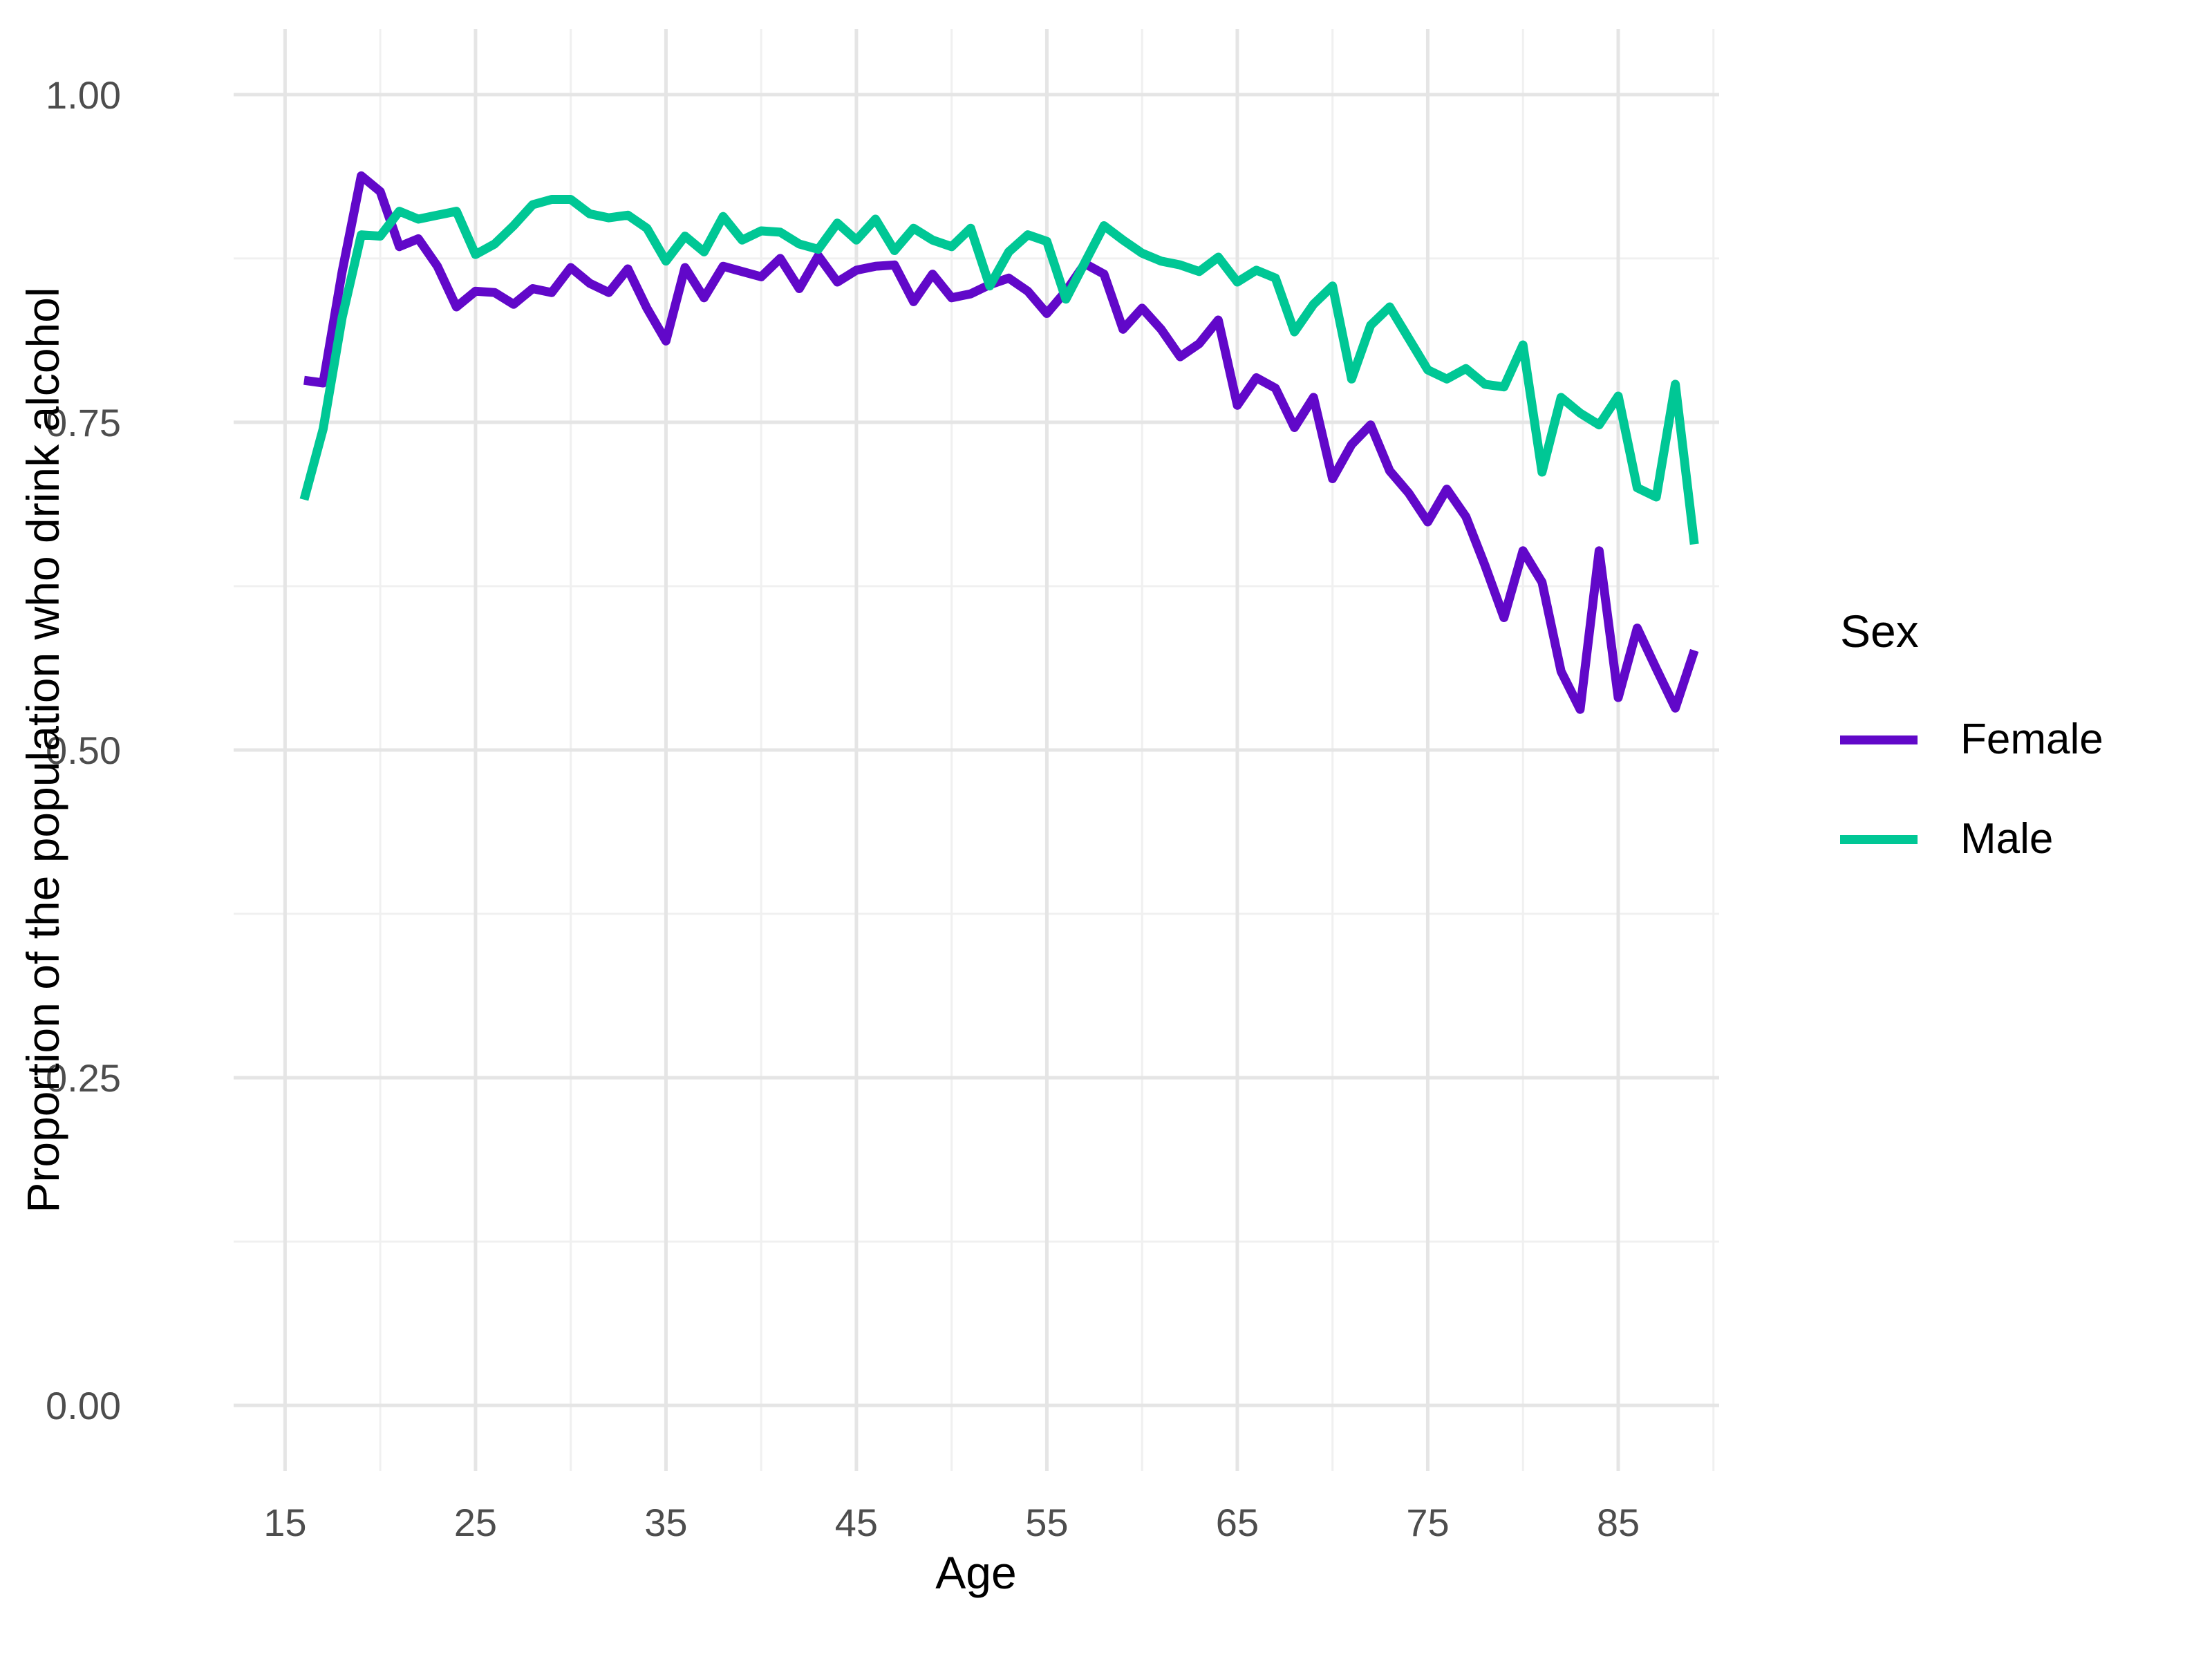  I want to click on y-tick-label: 0.50, so click(83, 751).